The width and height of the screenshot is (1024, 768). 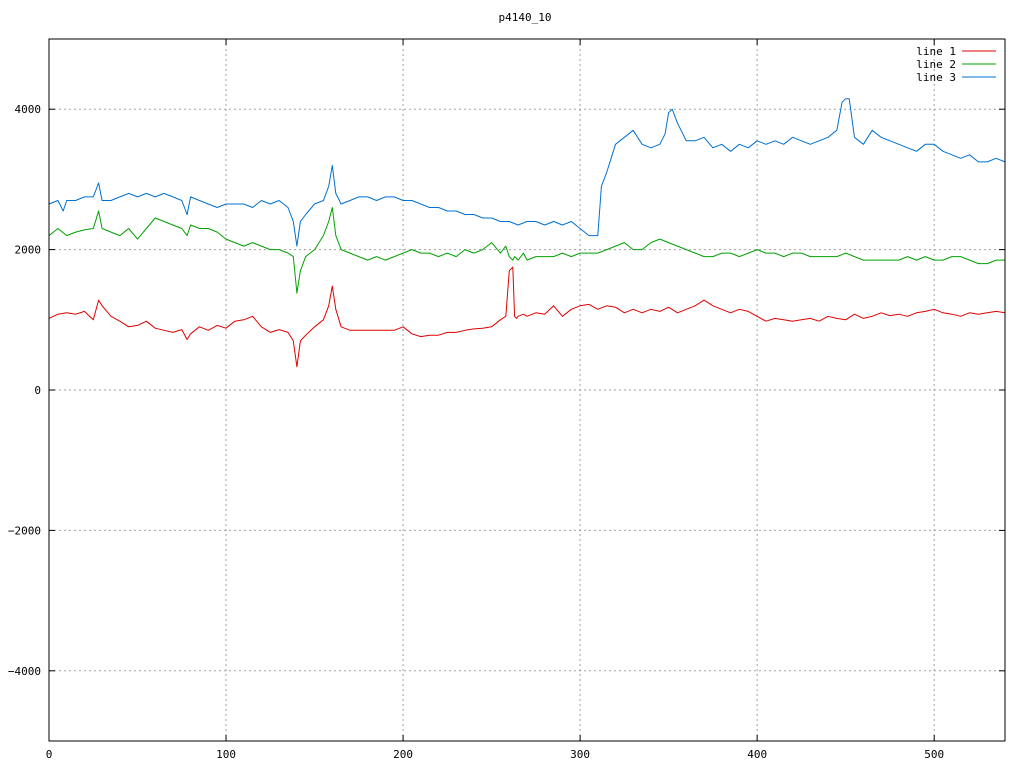 I want to click on x-tick-label: 200, so click(x=403, y=754).